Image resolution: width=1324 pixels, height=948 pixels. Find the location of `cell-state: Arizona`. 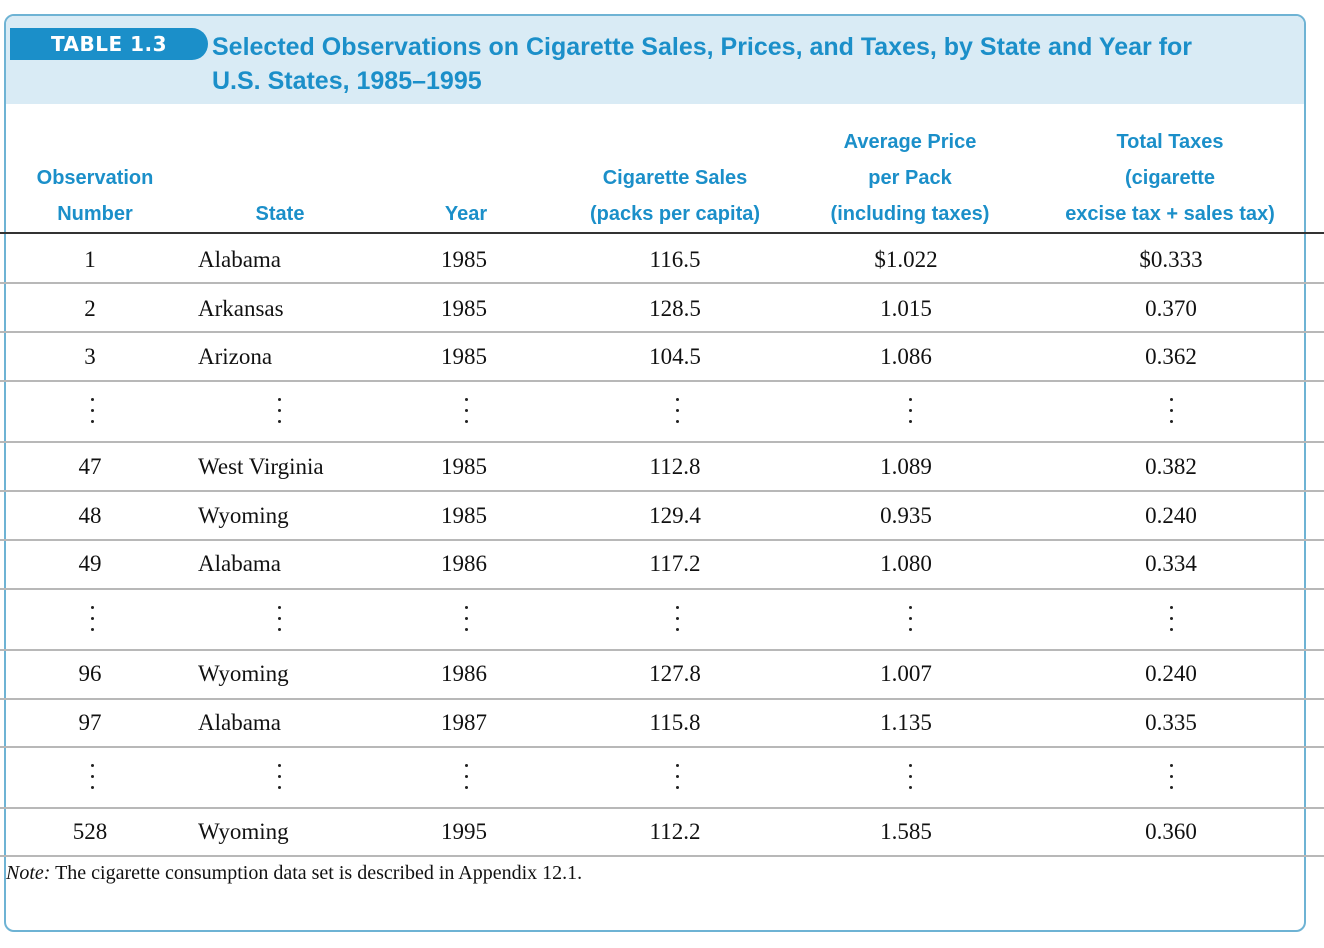

cell-state: Arizona is located at coordinates (235, 356).